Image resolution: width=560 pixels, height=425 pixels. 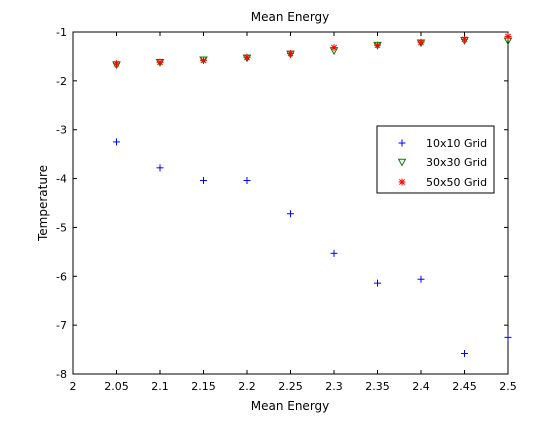 I want to click on y-tick-label: -1, so click(x=61, y=32).